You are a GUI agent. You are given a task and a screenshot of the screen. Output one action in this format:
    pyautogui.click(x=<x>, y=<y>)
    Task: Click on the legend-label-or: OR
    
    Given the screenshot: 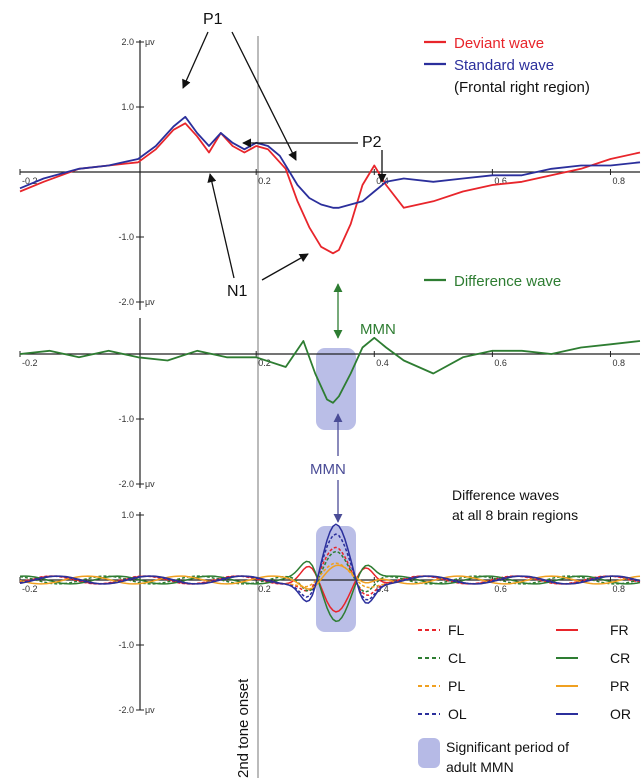 What is the action you would take?
    pyautogui.click(x=620, y=714)
    